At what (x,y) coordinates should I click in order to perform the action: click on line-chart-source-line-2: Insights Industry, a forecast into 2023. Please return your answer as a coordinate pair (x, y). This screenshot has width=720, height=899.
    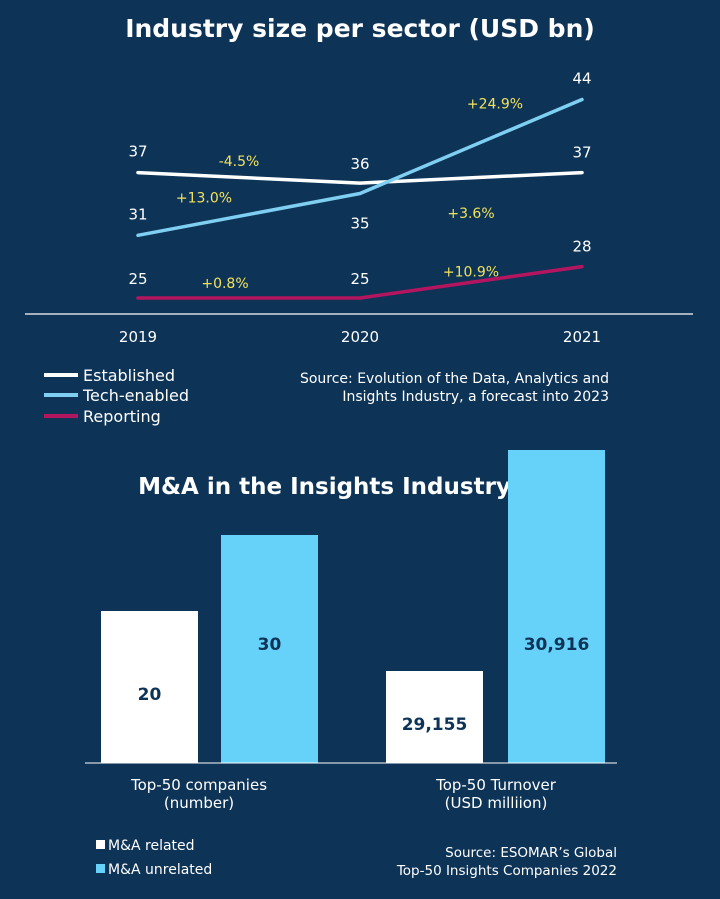
    Looking at the image, I should click on (475, 397).